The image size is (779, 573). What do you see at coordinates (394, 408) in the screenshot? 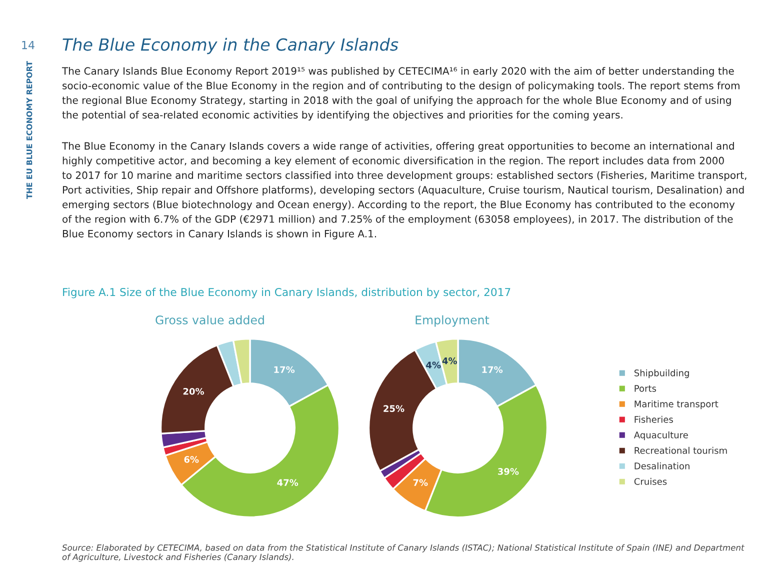
I see `data-label: 25%` at bounding box center [394, 408].